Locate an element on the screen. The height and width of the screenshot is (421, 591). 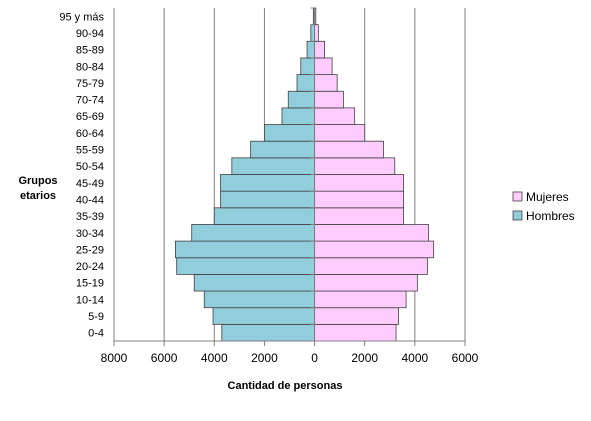
category-label: 80-84 is located at coordinates (90, 67).